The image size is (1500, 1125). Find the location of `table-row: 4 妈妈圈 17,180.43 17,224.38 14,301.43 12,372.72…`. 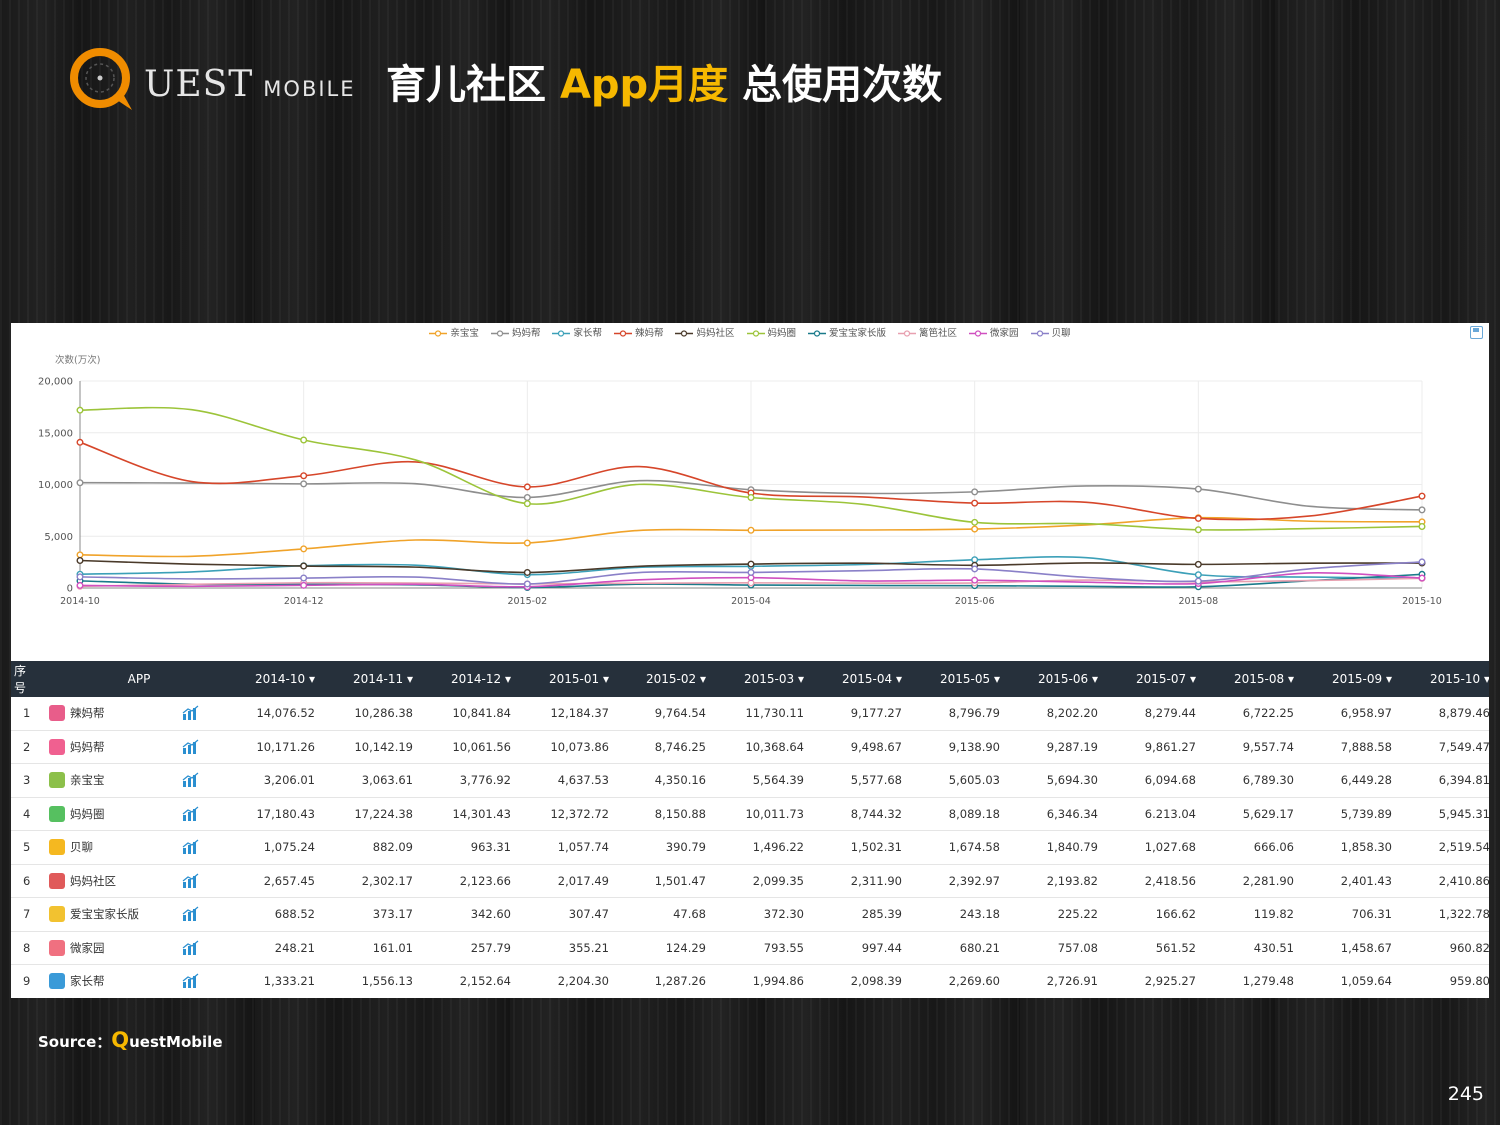

table-row: 4 妈妈圈 17,180.43 17,224.38 14,301.43 12,372.72… is located at coordinates (750, 814).